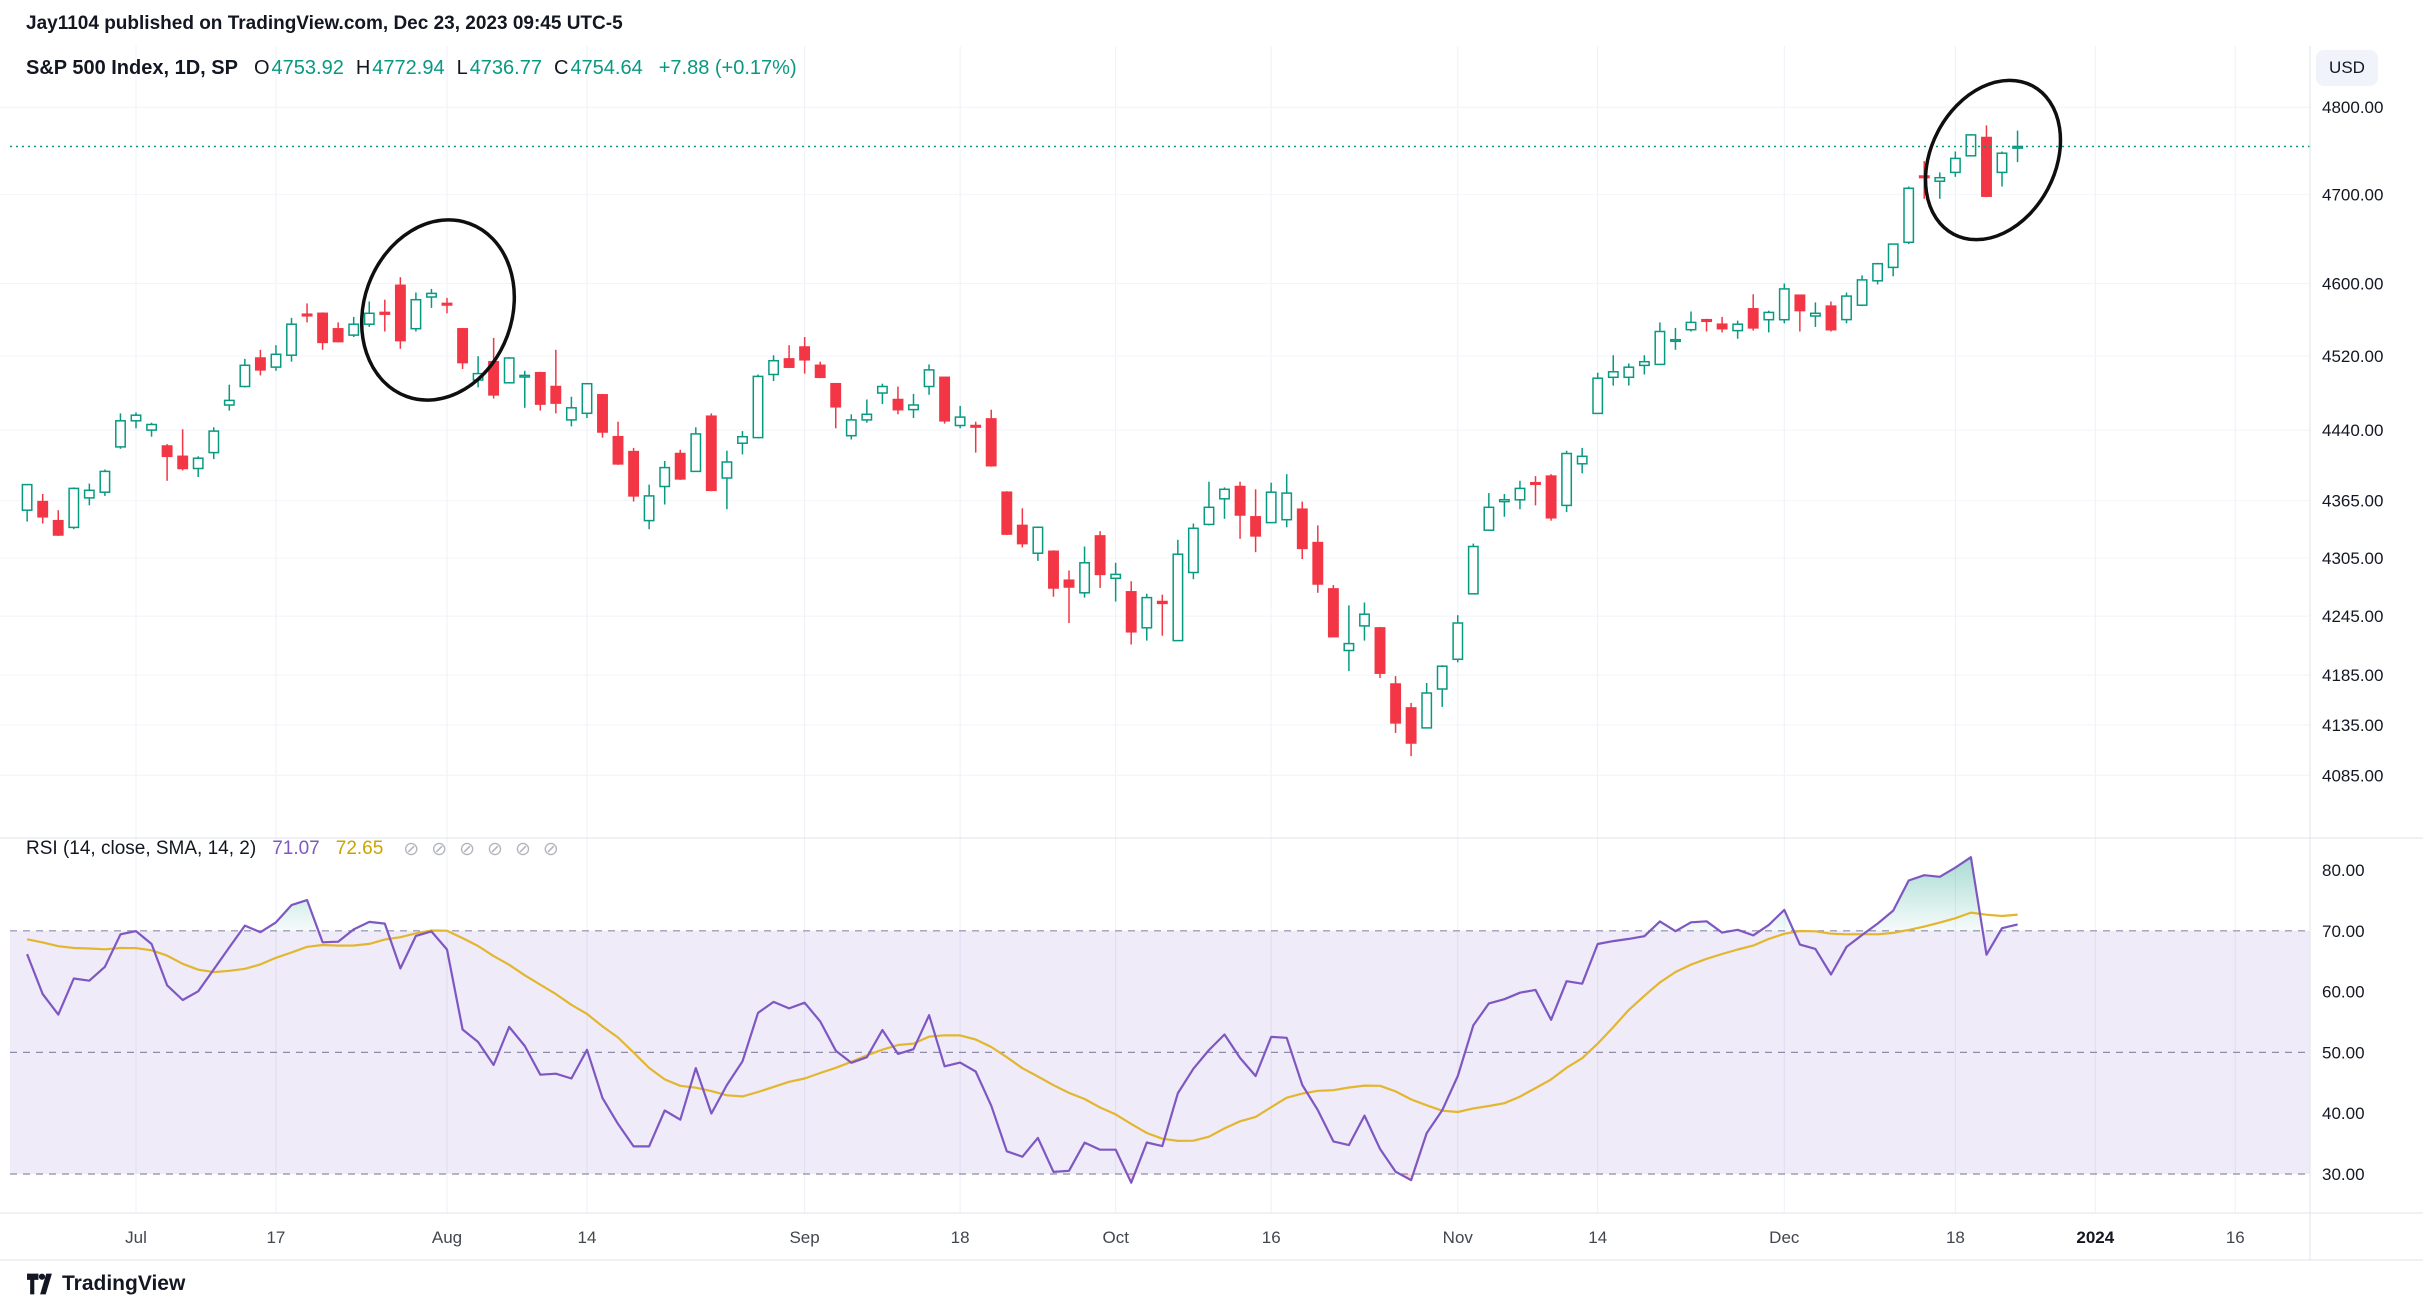 This screenshot has width=2423, height=1314. Describe the element at coordinates (2343, 1022) in the screenshot. I see `rsi-axis: 80.00 70.00 60.00 50.00 40.00 30.00` at that location.